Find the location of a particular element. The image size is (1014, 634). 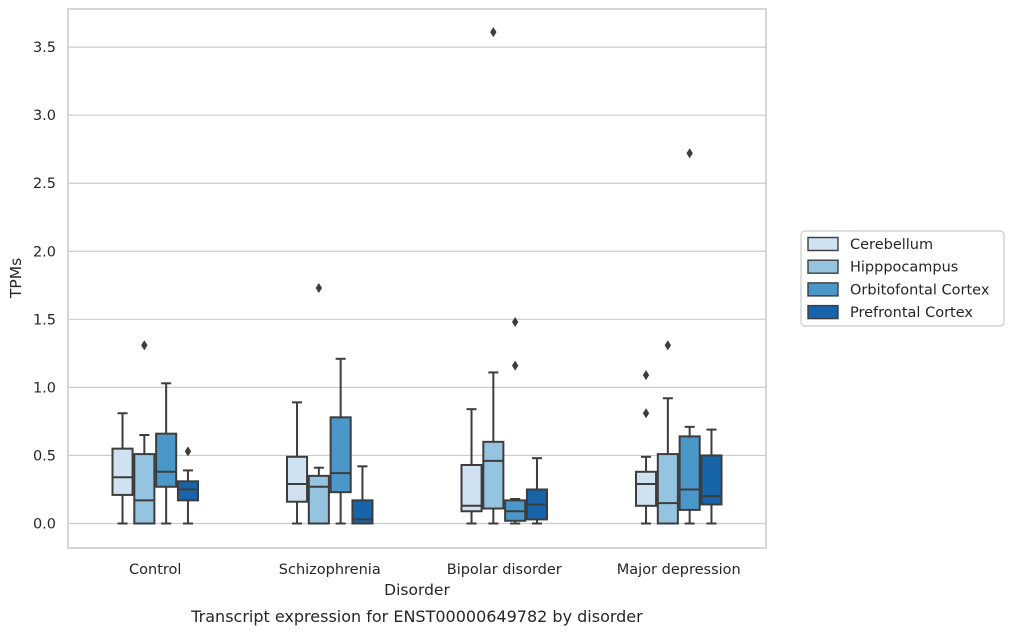

y-tick-label: 1.0 is located at coordinates (44, 388).